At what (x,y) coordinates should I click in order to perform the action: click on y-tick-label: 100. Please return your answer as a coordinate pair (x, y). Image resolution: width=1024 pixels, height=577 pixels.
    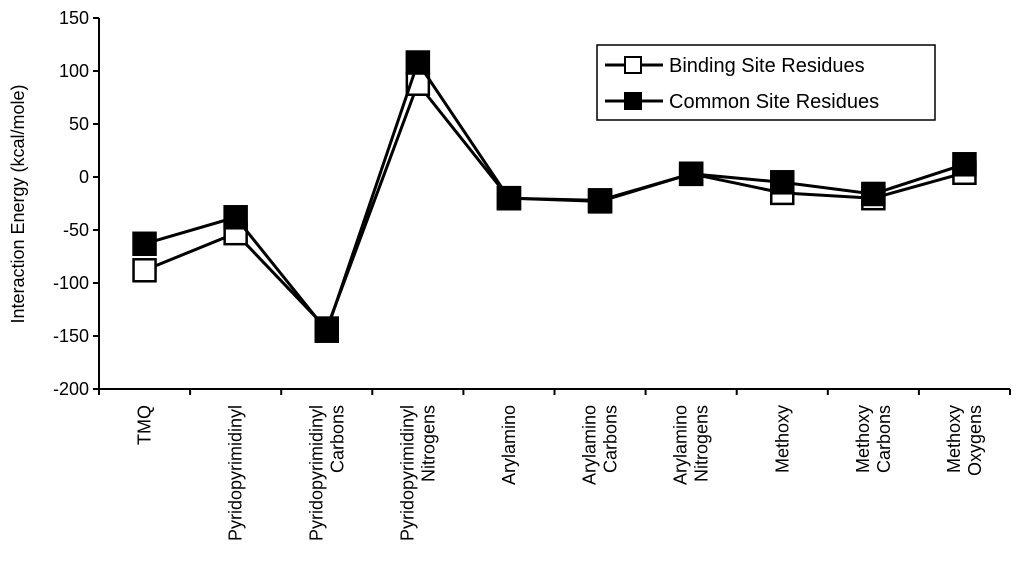
    Looking at the image, I should click on (74, 71).